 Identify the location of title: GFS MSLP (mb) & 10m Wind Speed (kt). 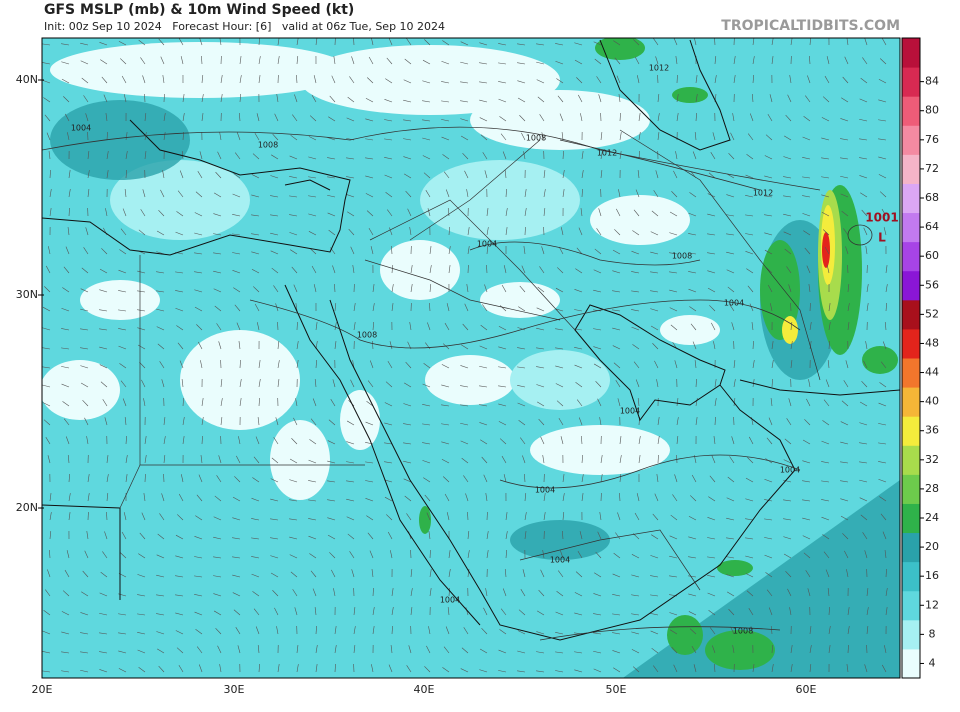
(199, 10).